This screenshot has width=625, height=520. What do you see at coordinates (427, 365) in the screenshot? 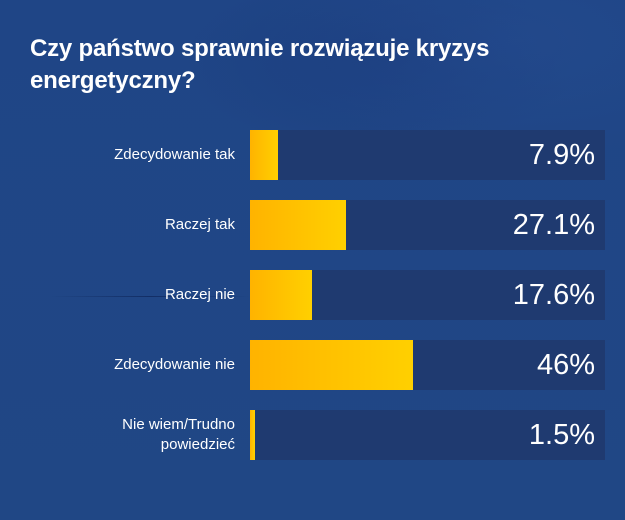
I see `bar-track: 46%` at bounding box center [427, 365].